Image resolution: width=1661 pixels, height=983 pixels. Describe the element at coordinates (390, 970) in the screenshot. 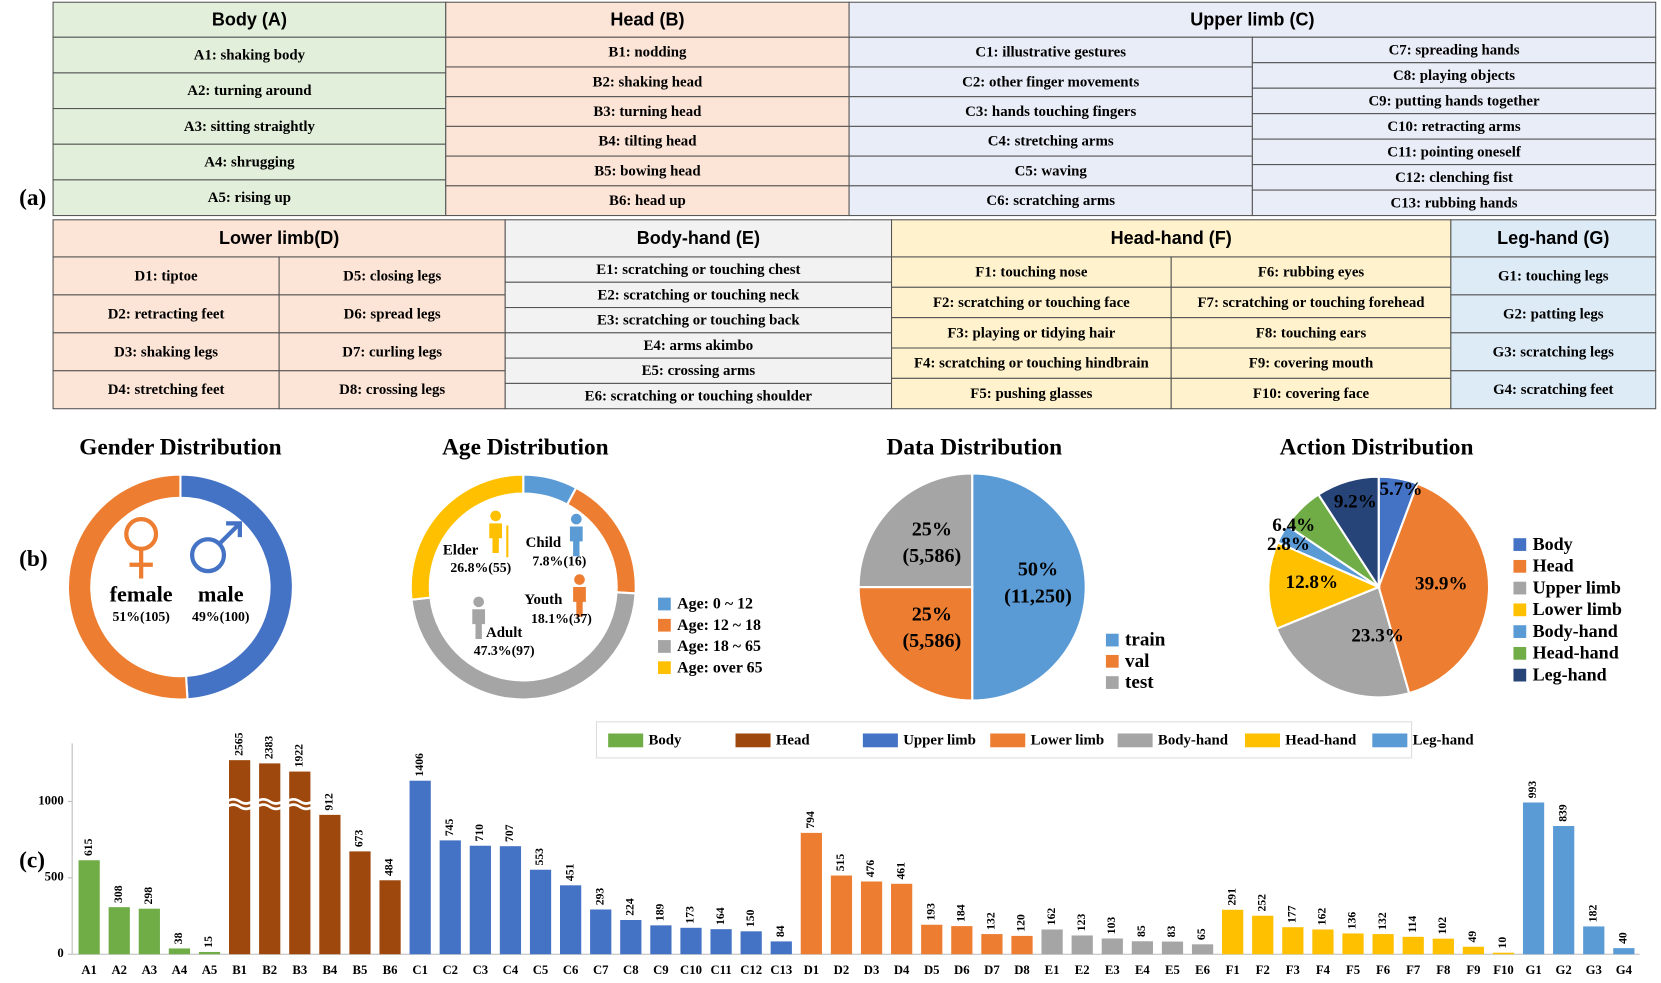

I see `x-tick-label: B6` at that location.